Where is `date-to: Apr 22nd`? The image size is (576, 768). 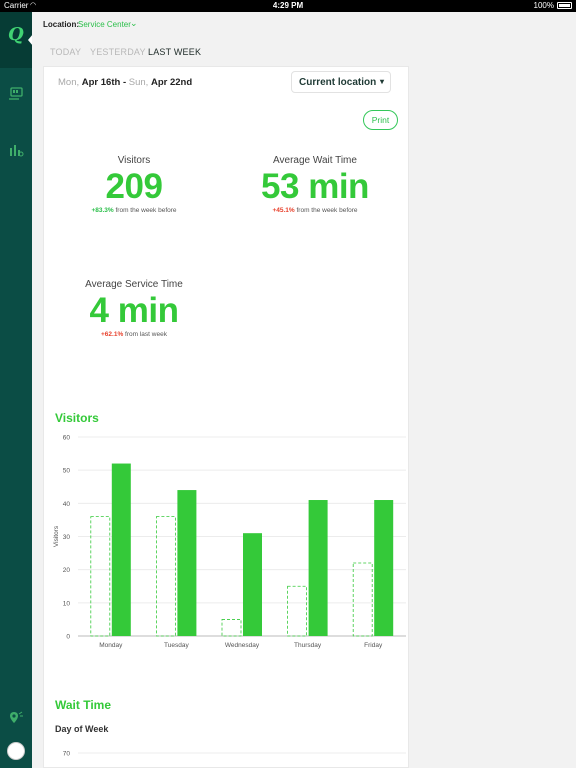 date-to: Apr 22nd is located at coordinates (171, 82).